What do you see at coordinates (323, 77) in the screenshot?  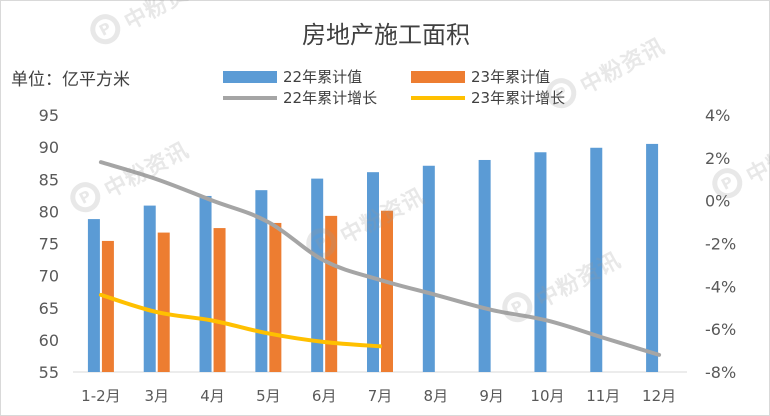 I see `legend-label-22-value: 22年累计值` at bounding box center [323, 77].